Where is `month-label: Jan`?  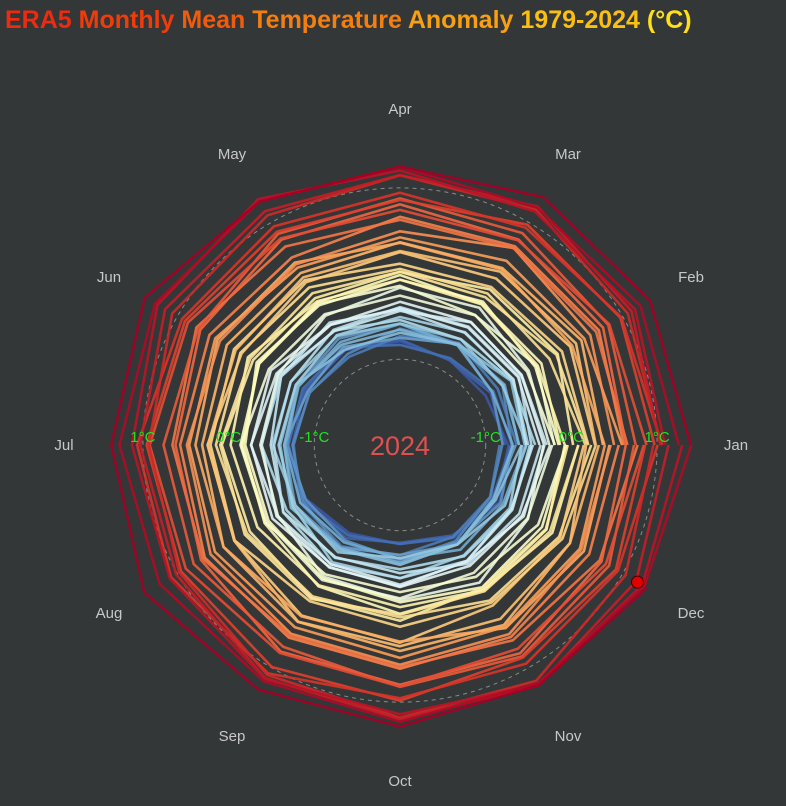 month-label: Jan is located at coordinates (736, 445).